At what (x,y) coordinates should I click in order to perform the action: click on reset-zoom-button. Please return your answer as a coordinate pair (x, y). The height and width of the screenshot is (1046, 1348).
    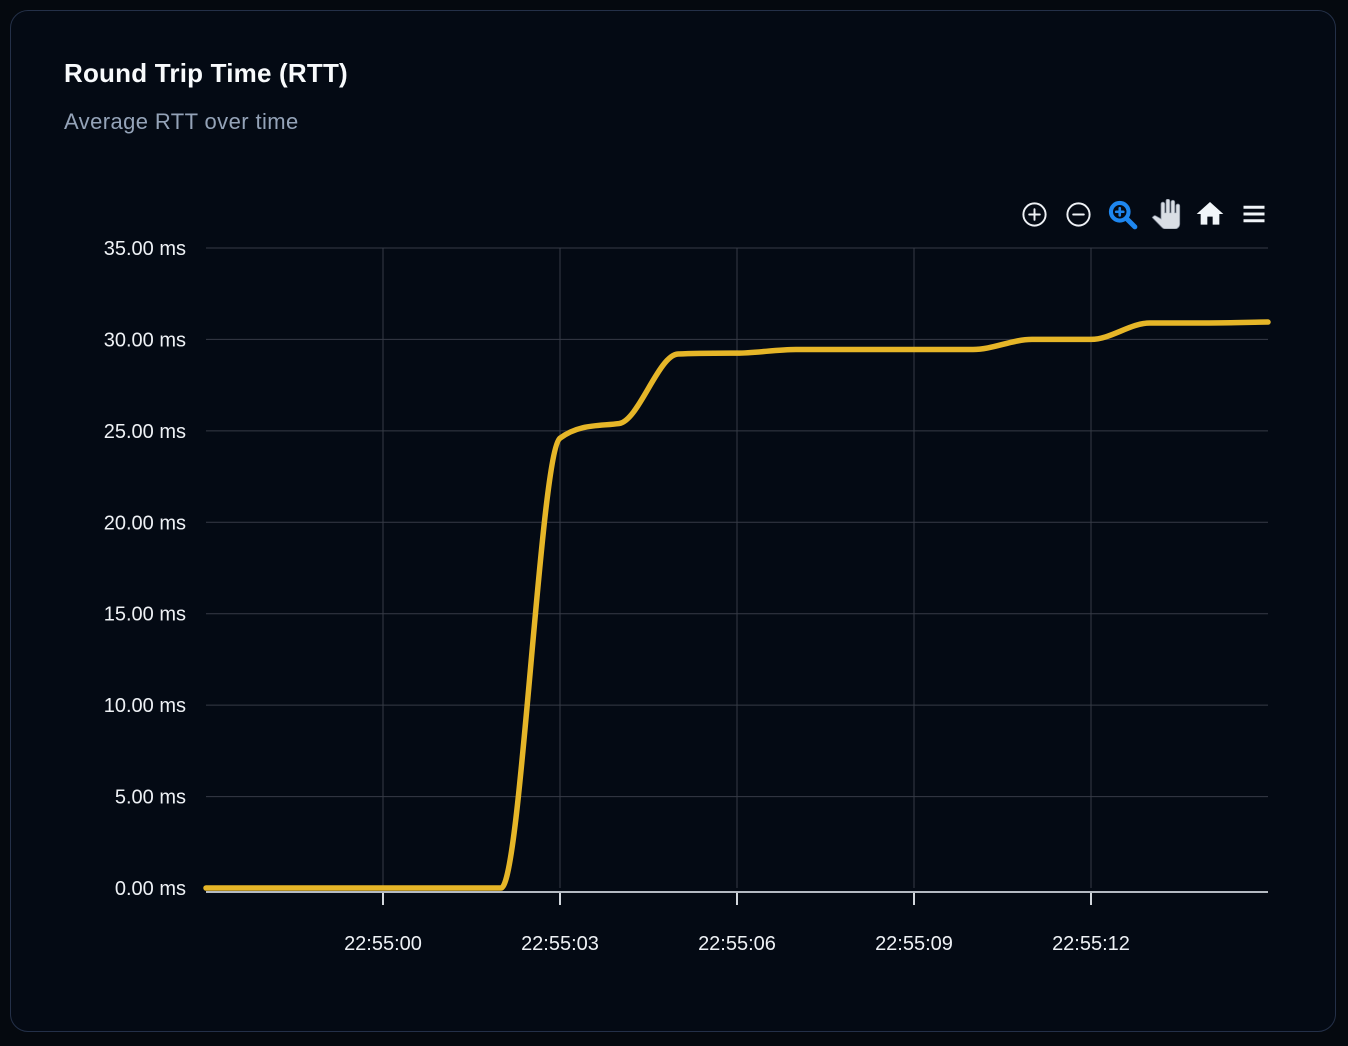
    Looking at the image, I should click on (1210, 214).